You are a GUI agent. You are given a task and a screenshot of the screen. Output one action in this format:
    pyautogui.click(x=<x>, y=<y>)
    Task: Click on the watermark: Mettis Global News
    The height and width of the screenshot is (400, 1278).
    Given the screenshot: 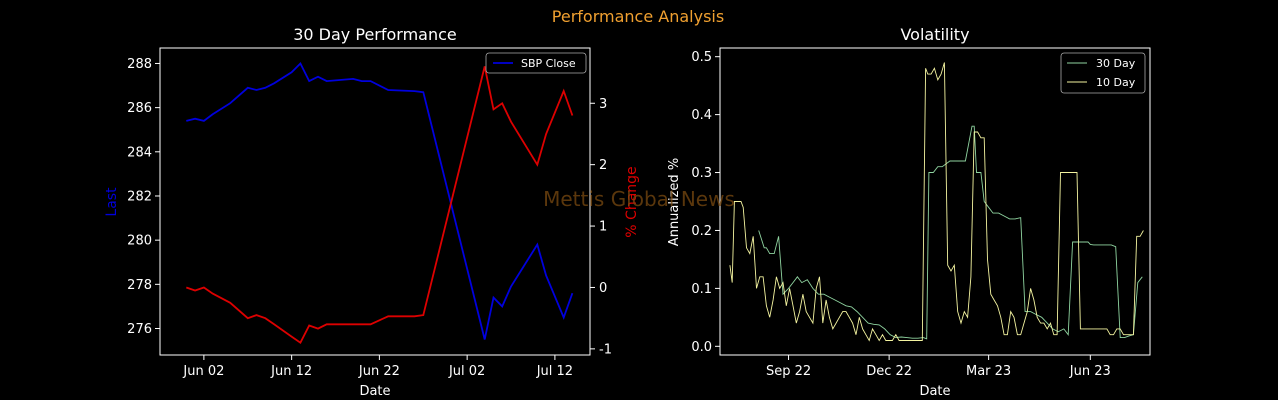 What is the action you would take?
    pyautogui.click(x=639, y=199)
    